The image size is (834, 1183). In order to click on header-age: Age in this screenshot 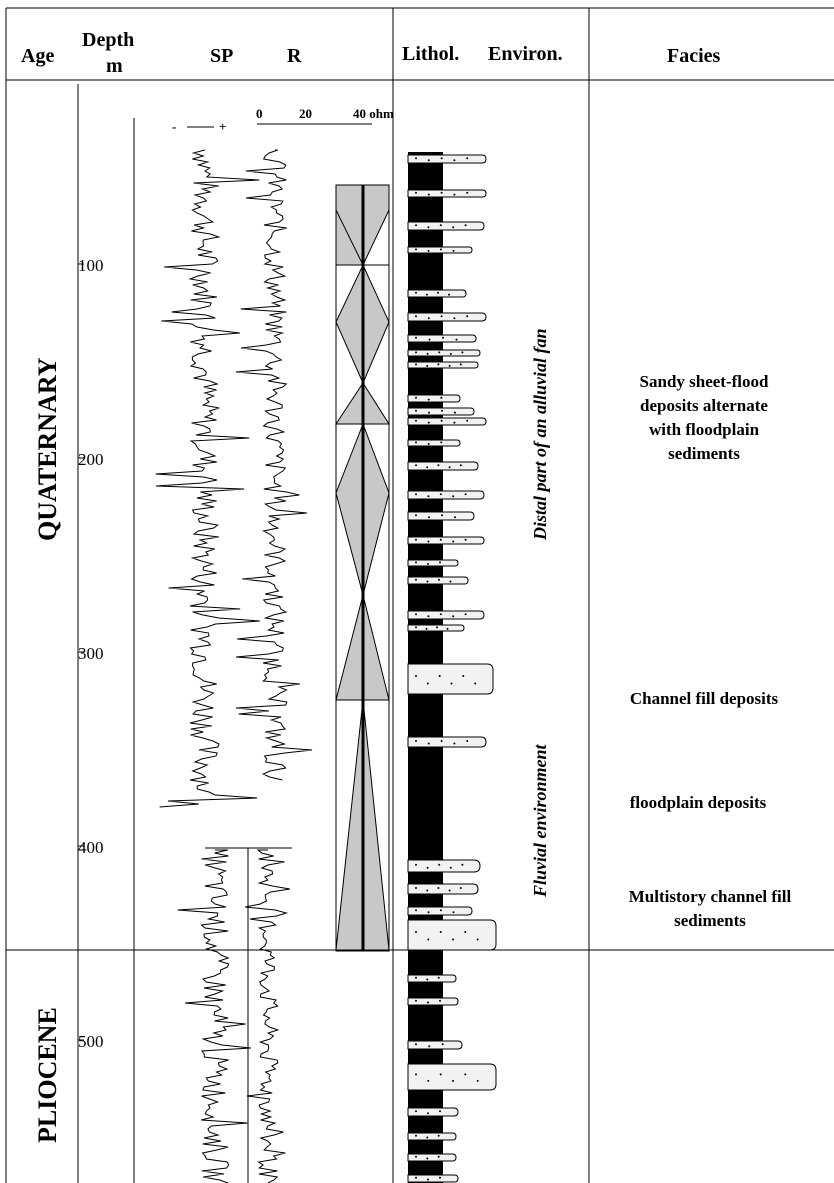, I will do `click(37, 56)`.